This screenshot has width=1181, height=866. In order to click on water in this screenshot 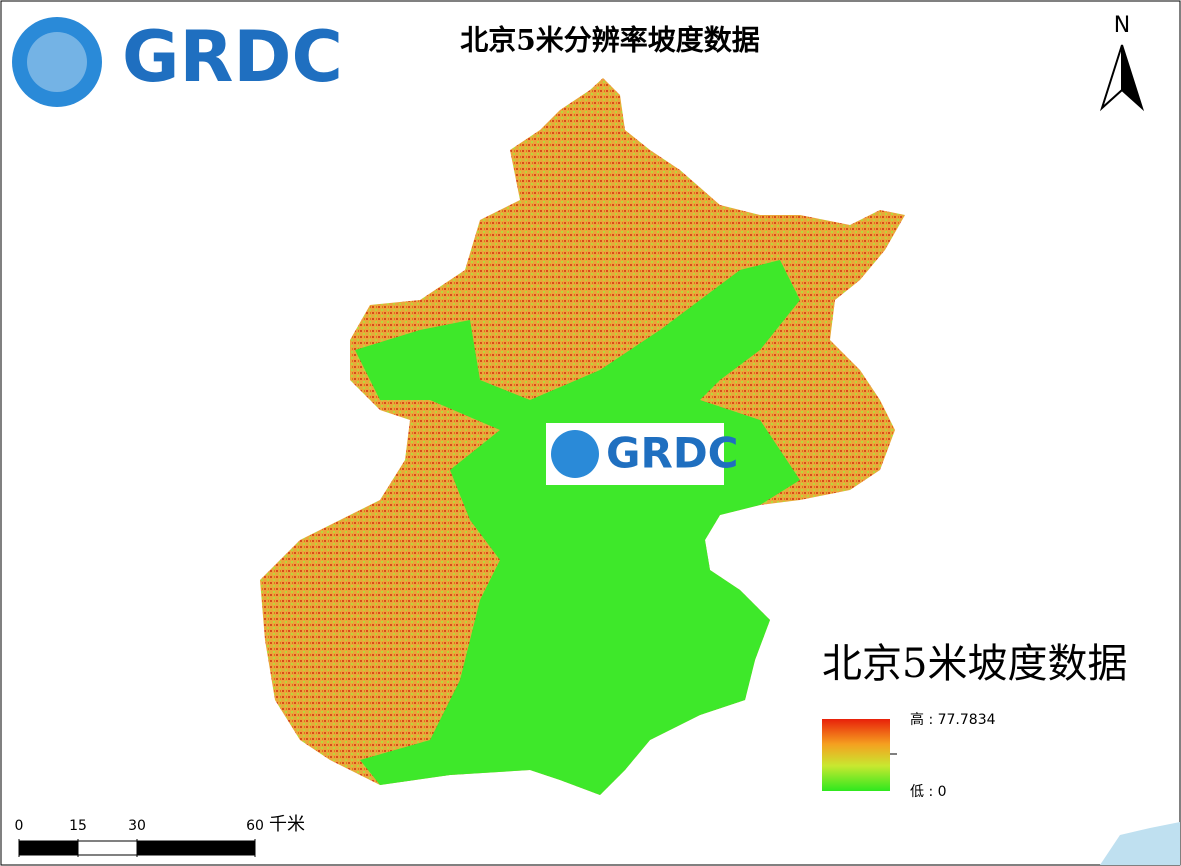, I will do `click(1140, 843)`.